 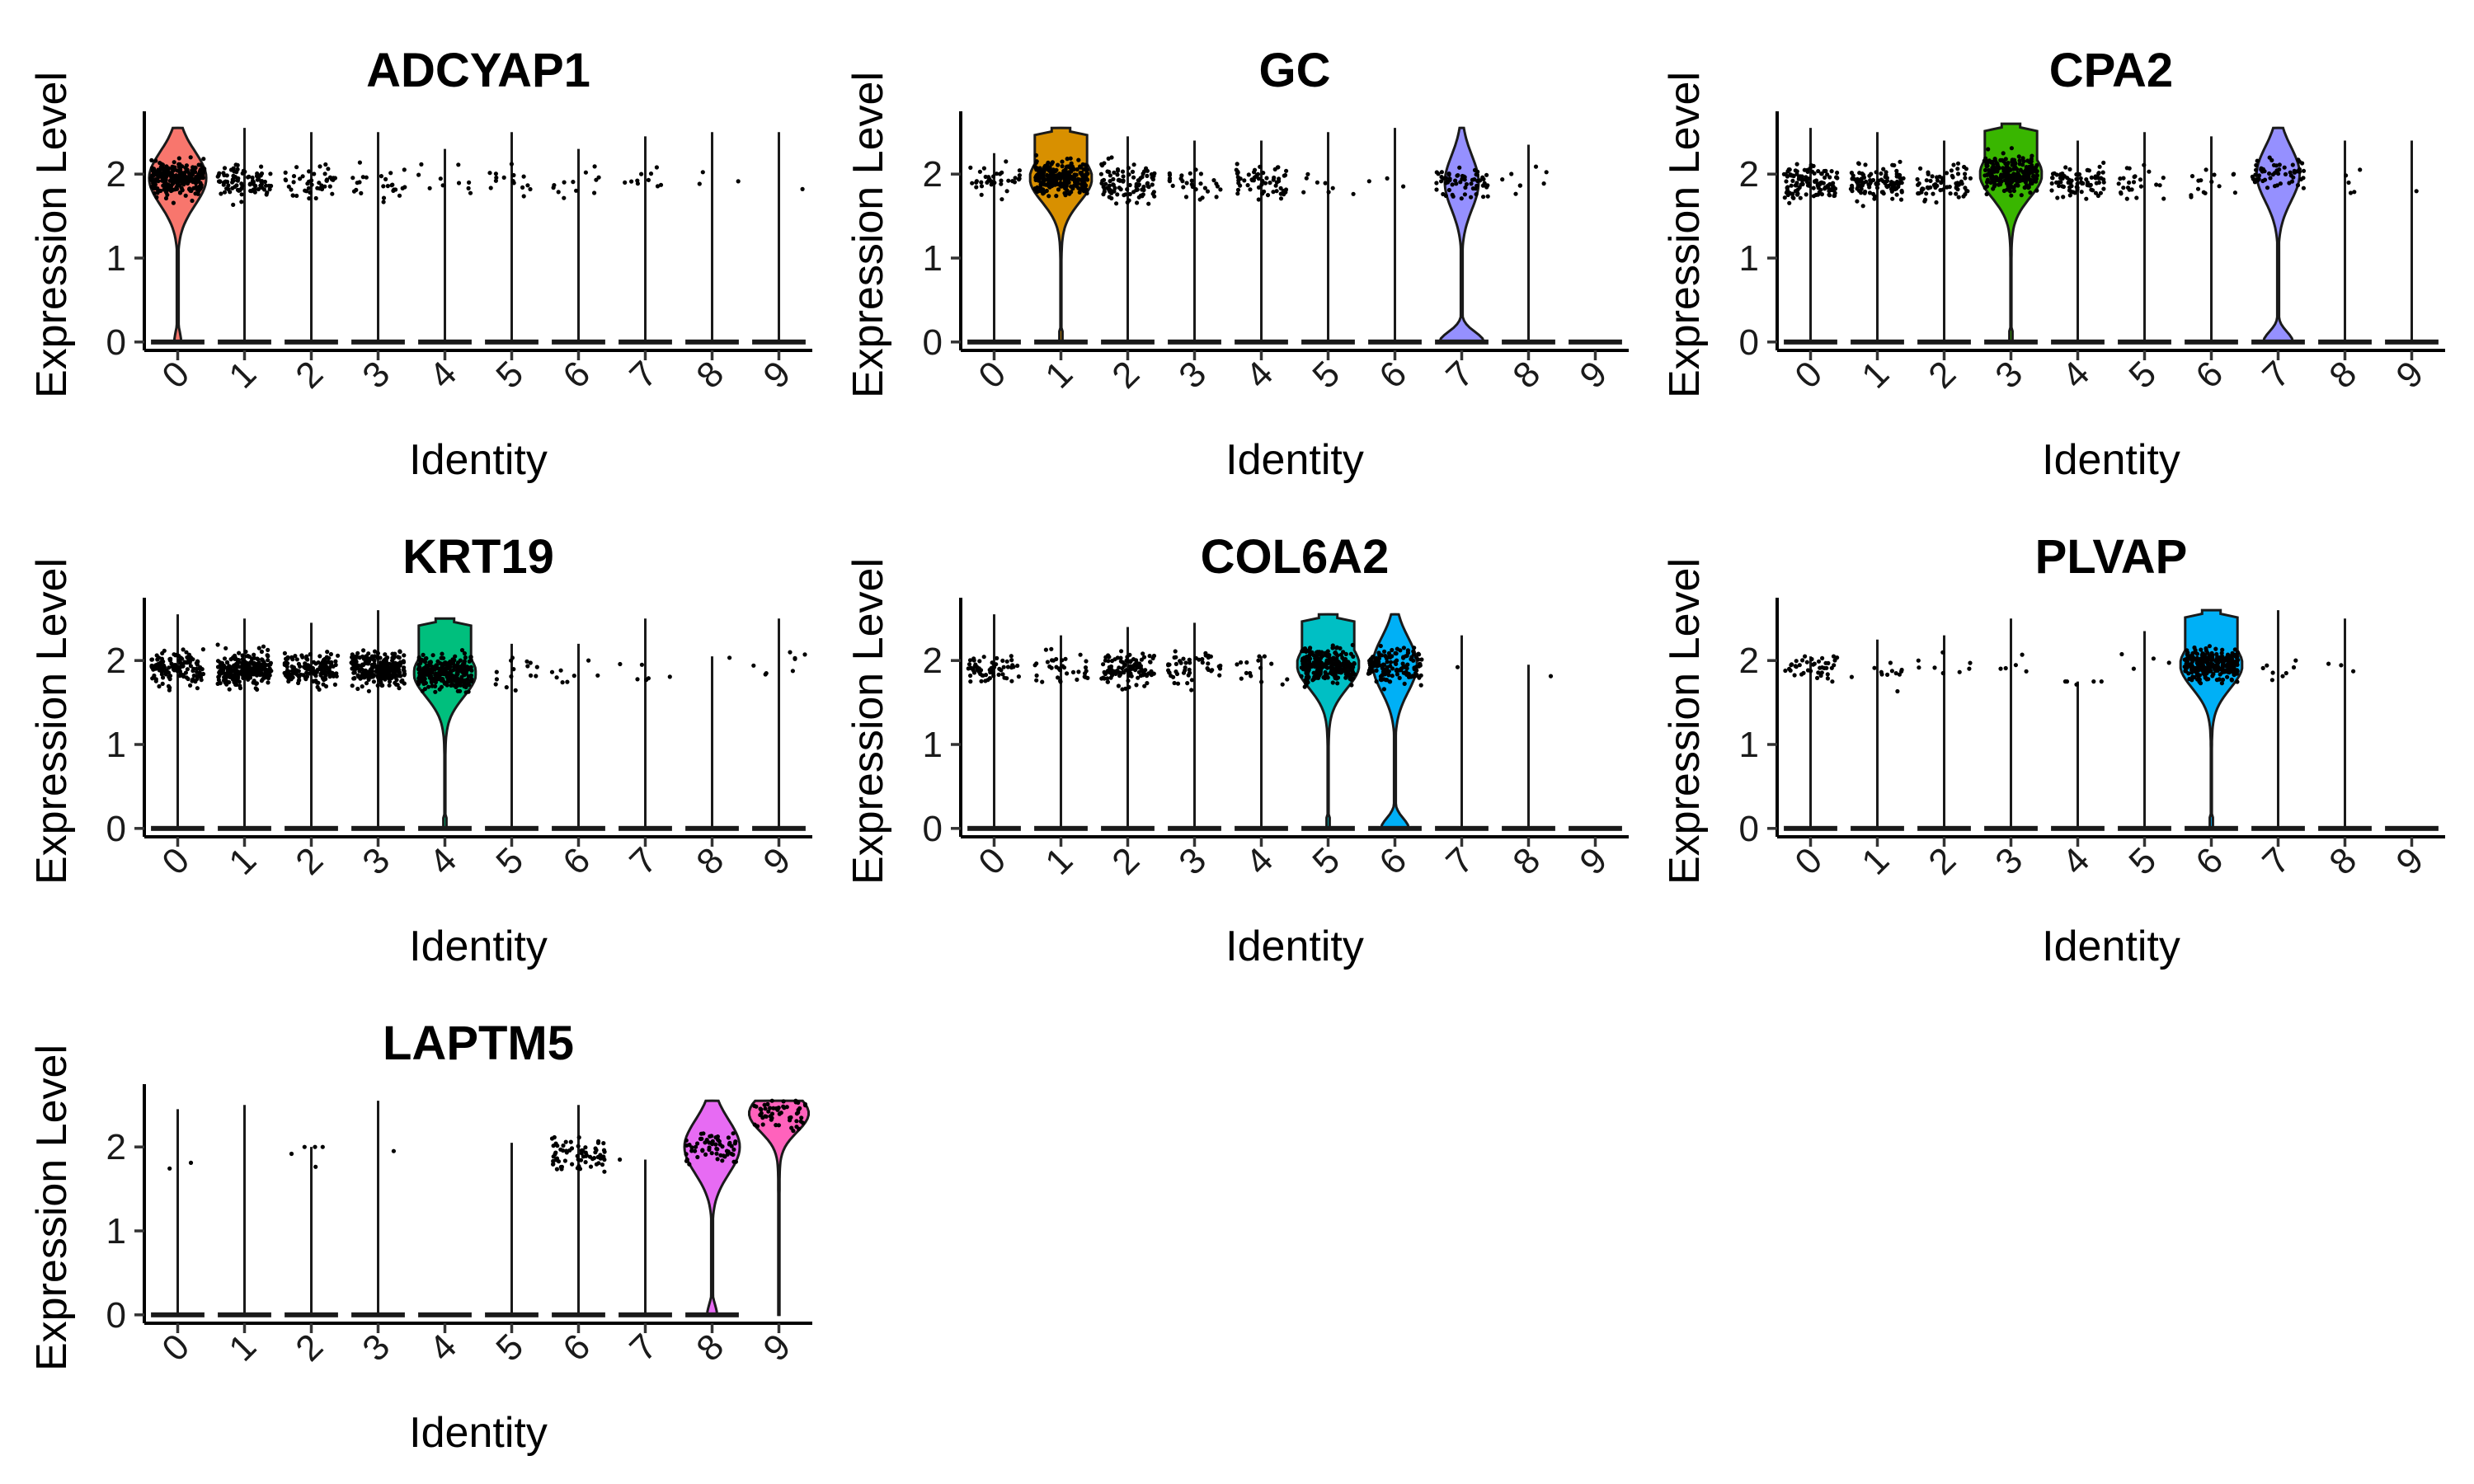 I want to click on x-tick-label: 8, so click(x=710, y=861).